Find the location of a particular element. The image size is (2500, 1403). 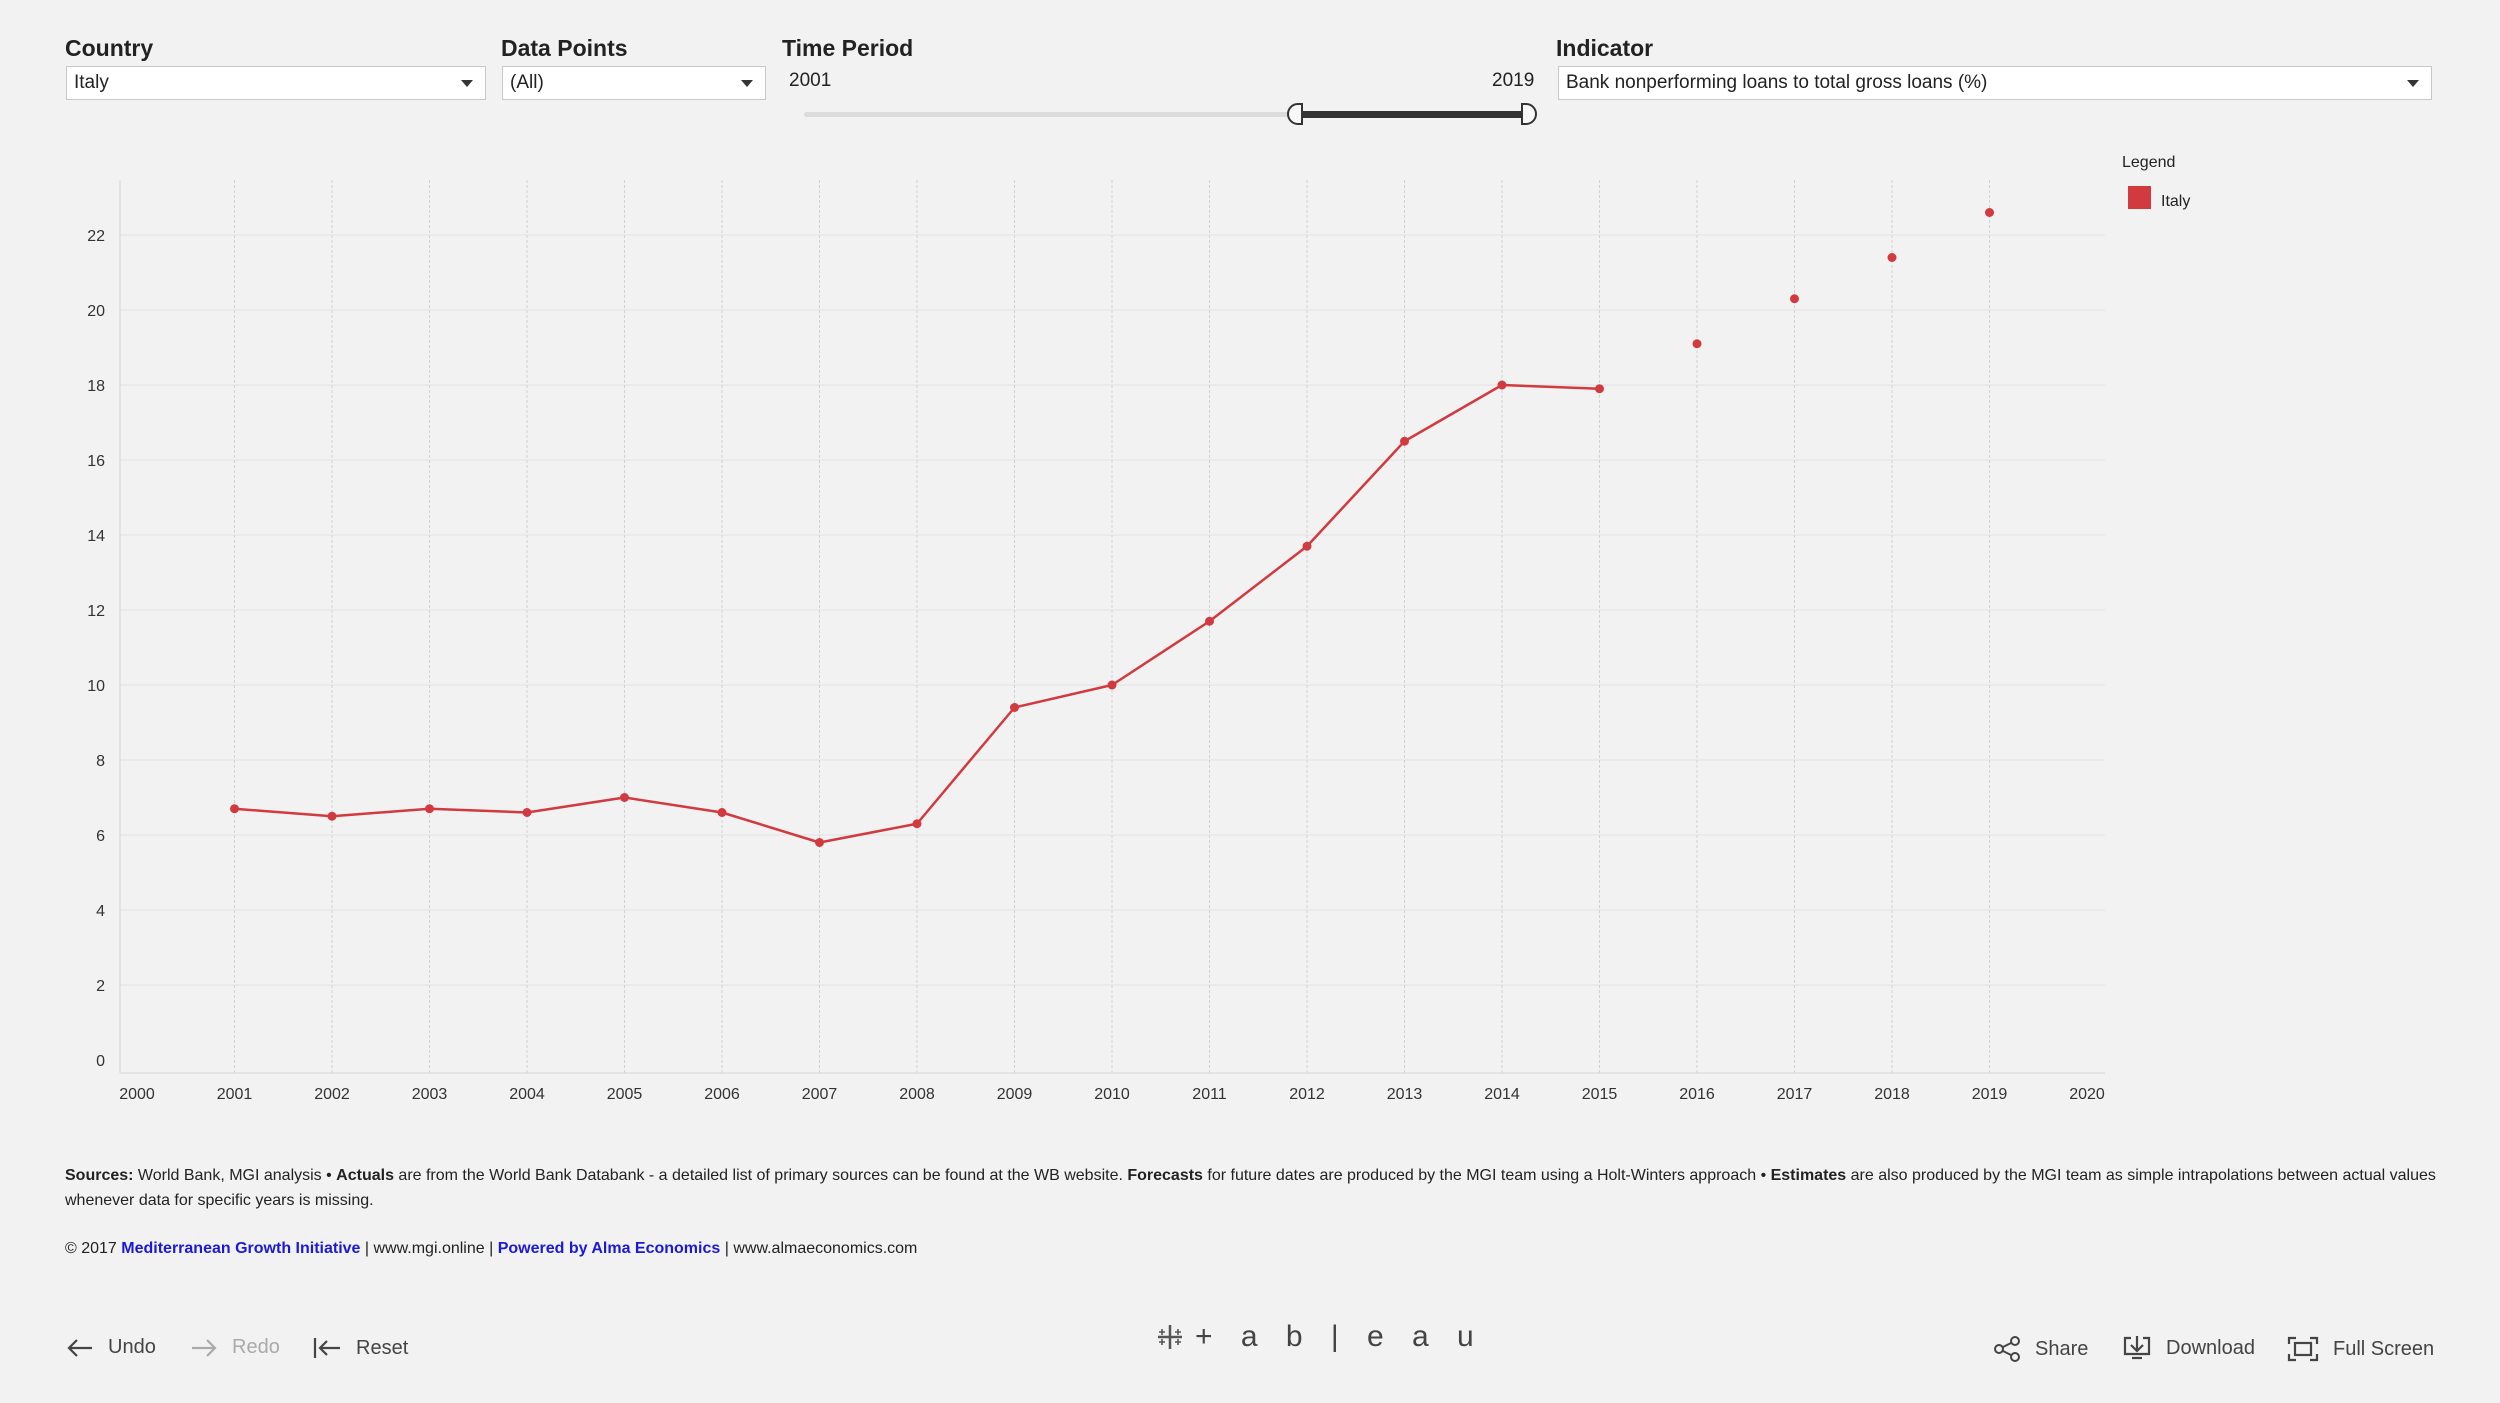

reset-icon is located at coordinates (326, 1348).